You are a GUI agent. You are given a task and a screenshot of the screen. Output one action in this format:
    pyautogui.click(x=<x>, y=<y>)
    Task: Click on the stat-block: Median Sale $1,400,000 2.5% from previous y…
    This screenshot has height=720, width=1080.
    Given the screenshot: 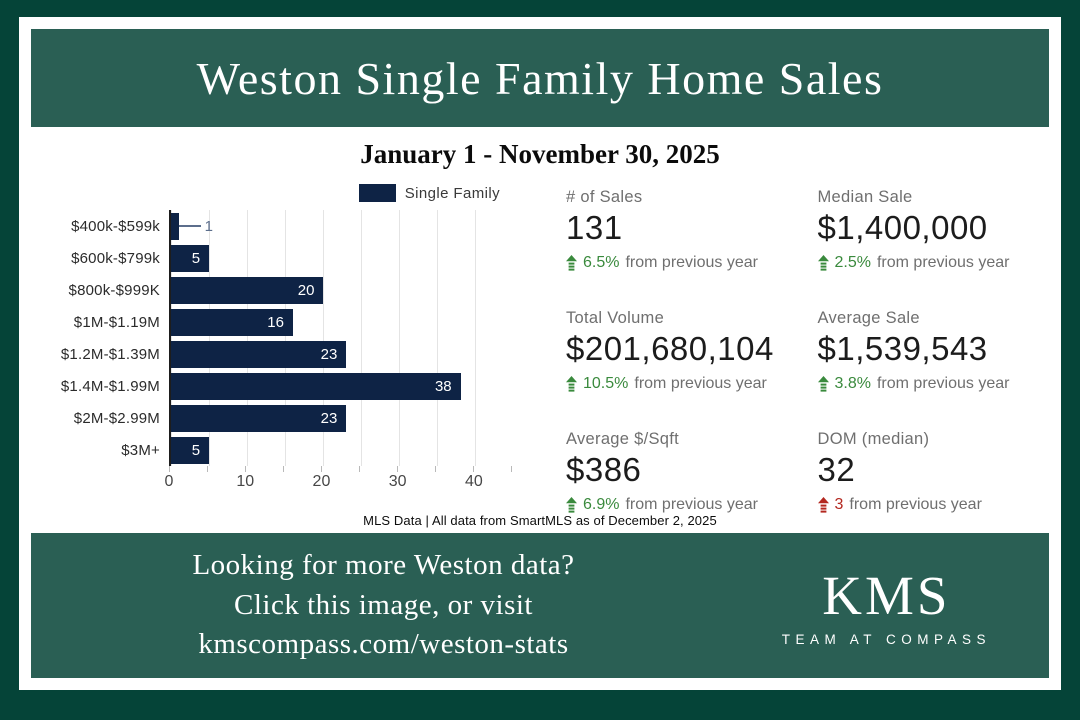 What is the action you would take?
    pyautogui.click(x=930, y=230)
    